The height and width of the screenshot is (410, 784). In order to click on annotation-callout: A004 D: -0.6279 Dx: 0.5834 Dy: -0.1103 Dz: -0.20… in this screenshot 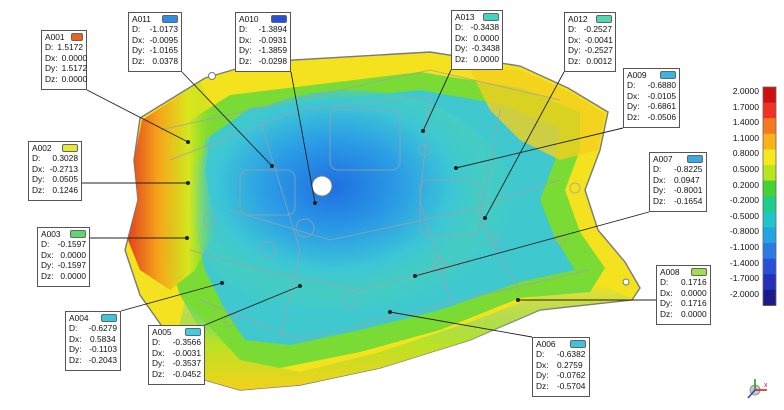, I will do `click(93, 341)`.